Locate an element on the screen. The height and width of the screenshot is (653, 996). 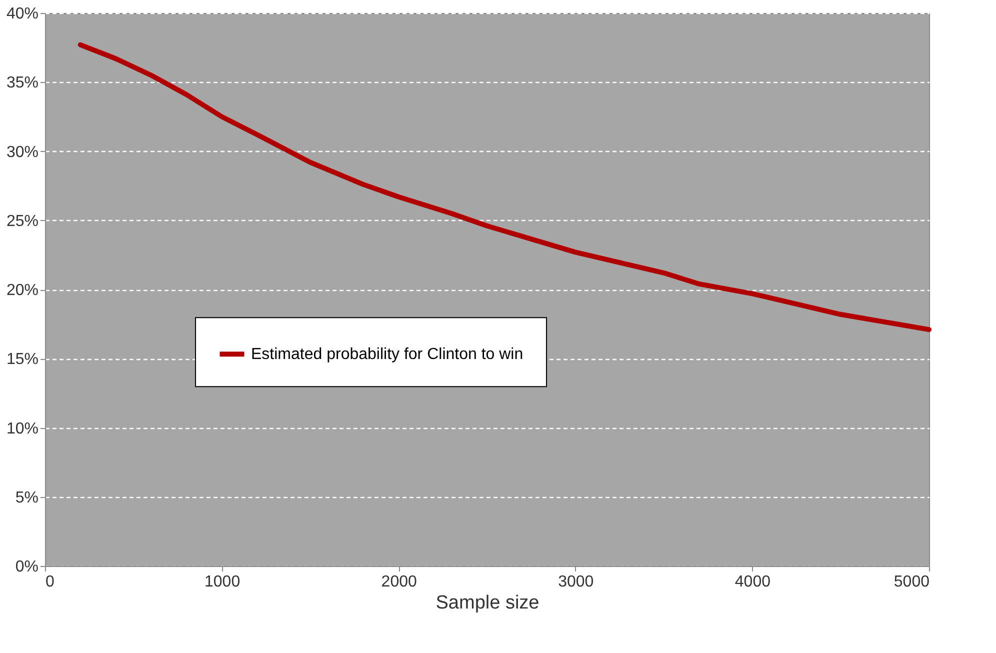
x-tick-label: 0 is located at coordinates (50, 582).